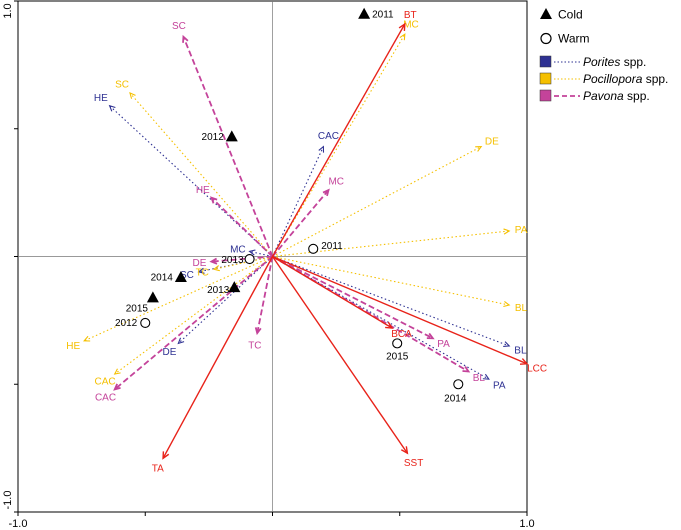 This screenshot has width=681, height=530. I want to click on legend-item-pavona: Pavona spp., so click(594, 96).